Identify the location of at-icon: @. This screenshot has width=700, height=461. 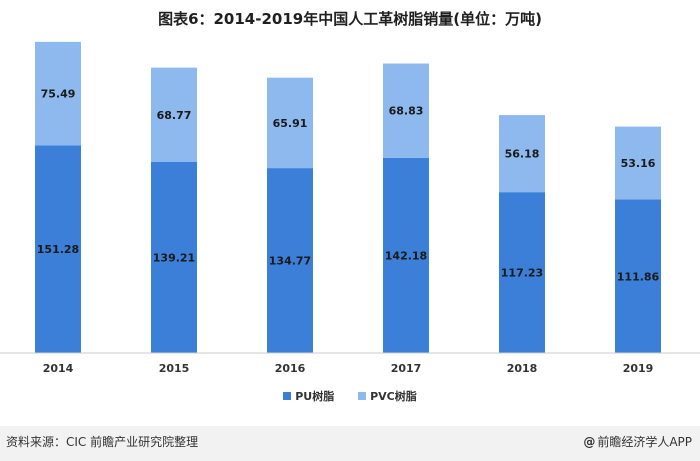
(589, 442).